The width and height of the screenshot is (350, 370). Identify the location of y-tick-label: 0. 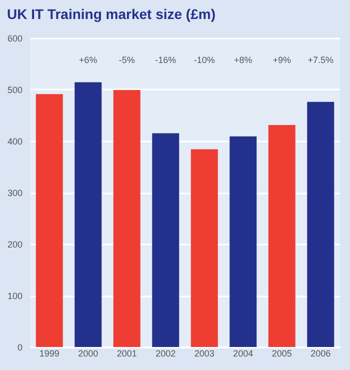
(19, 347).